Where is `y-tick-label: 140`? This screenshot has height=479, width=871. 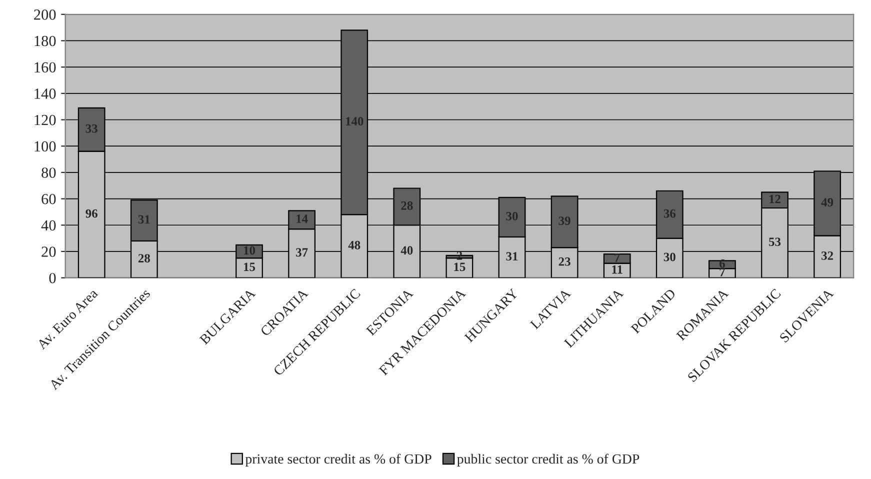
y-tick-label: 140 is located at coordinates (45, 93).